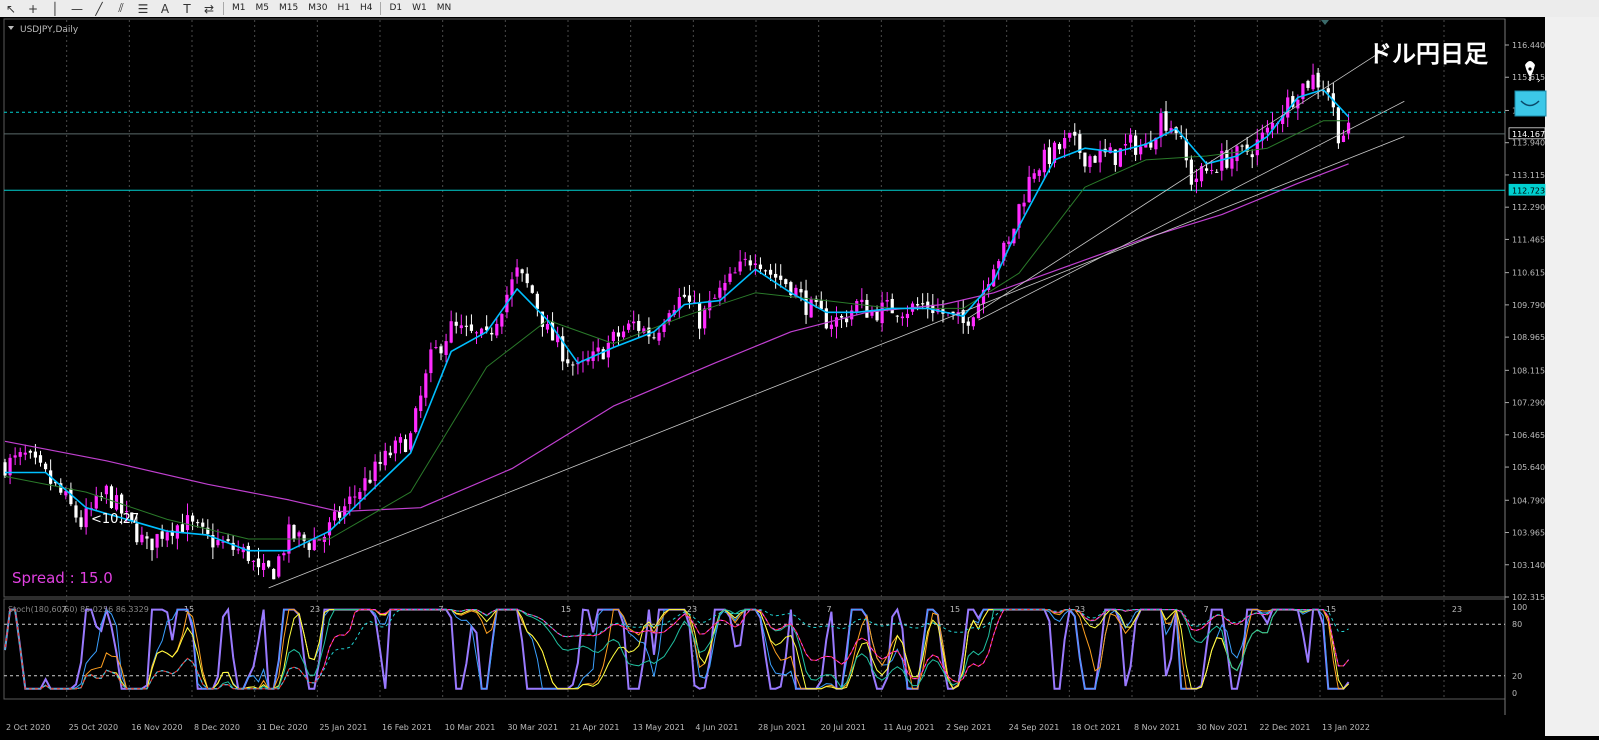 This screenshot has height=740, width=1599. I want to click on timeframe-h1: H1, so click(343, 8).